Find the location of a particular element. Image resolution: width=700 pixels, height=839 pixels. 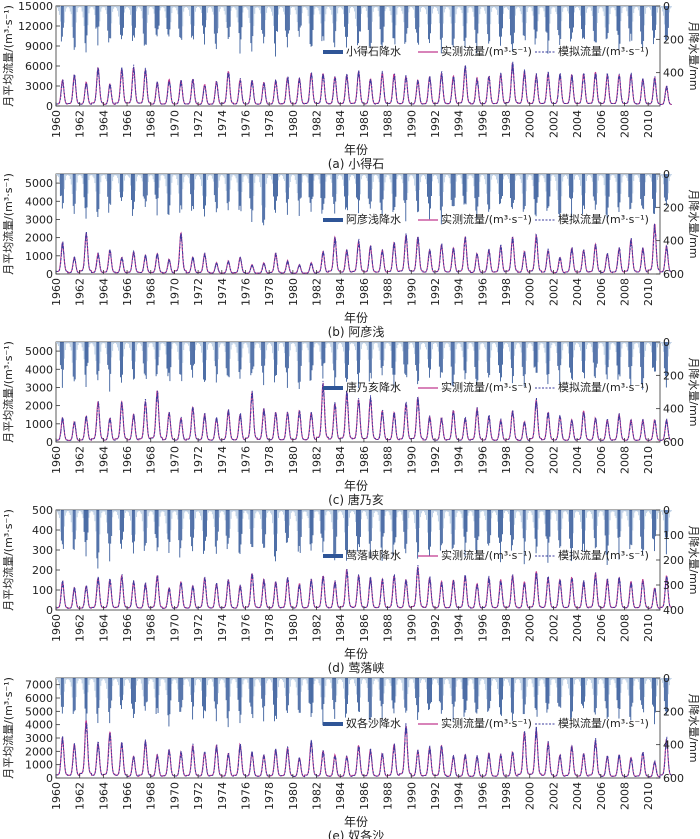

right-tick-label: 400 is located at coordinates (673, 610).